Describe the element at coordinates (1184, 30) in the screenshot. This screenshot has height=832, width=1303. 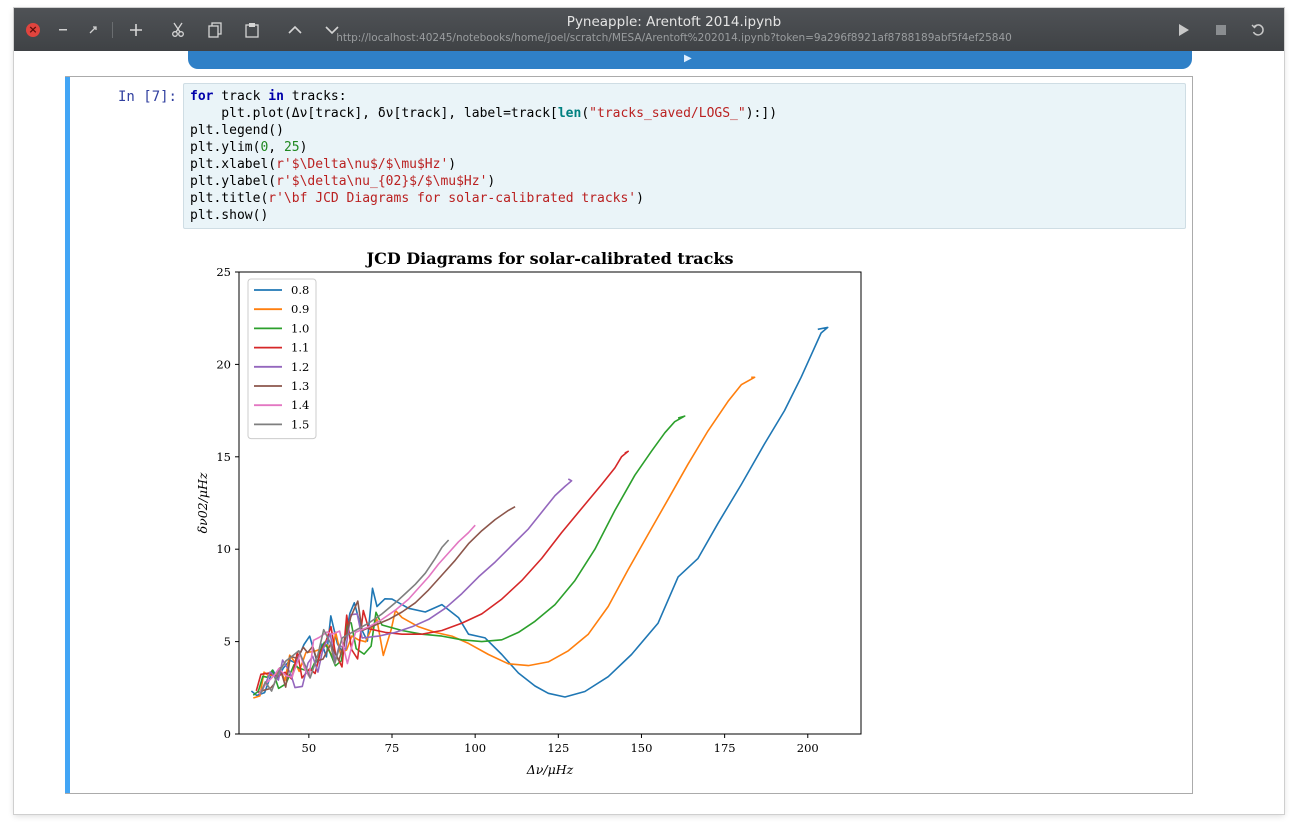
I see `run-icon` at that location.